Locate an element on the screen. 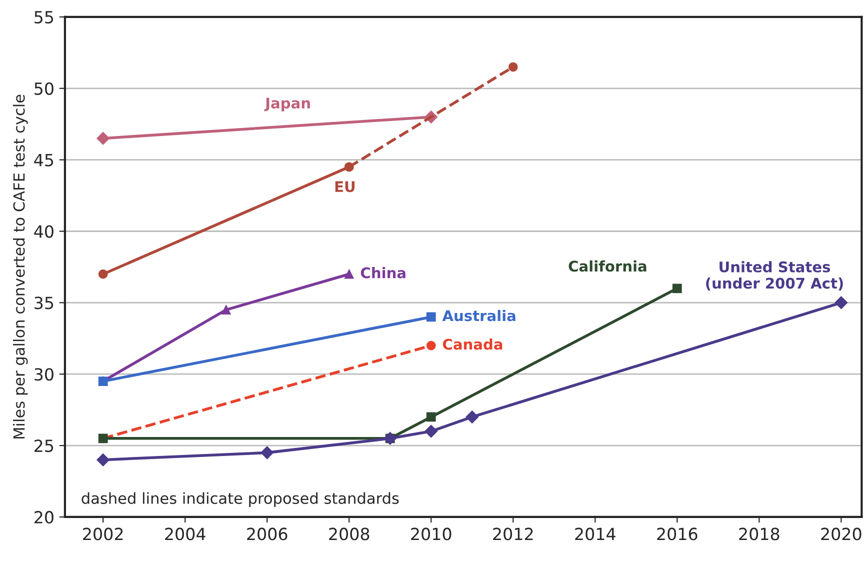 This screenshot has height=565, width=866. y-tick-label: 45 is located at coordinates (44, 160).